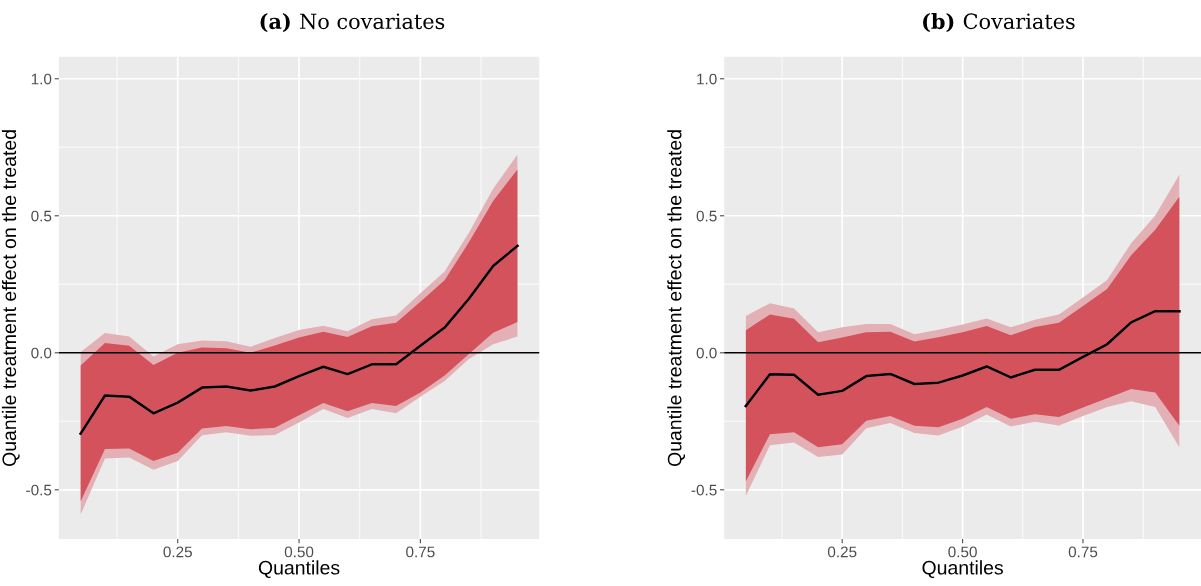  What do you see at coordinates (999, 23) in the screenshot?
I see `chart-title: (b) Covariates` at bounding box center [999, 23].